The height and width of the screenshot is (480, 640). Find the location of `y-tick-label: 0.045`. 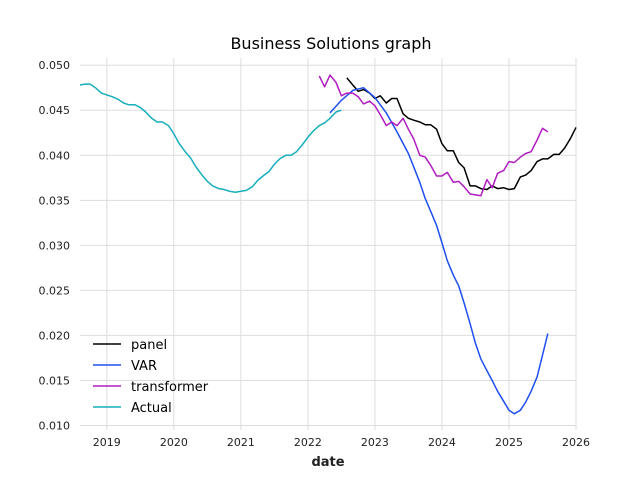

y-tick-label: 0.045 is located at coordinates (55, 110).